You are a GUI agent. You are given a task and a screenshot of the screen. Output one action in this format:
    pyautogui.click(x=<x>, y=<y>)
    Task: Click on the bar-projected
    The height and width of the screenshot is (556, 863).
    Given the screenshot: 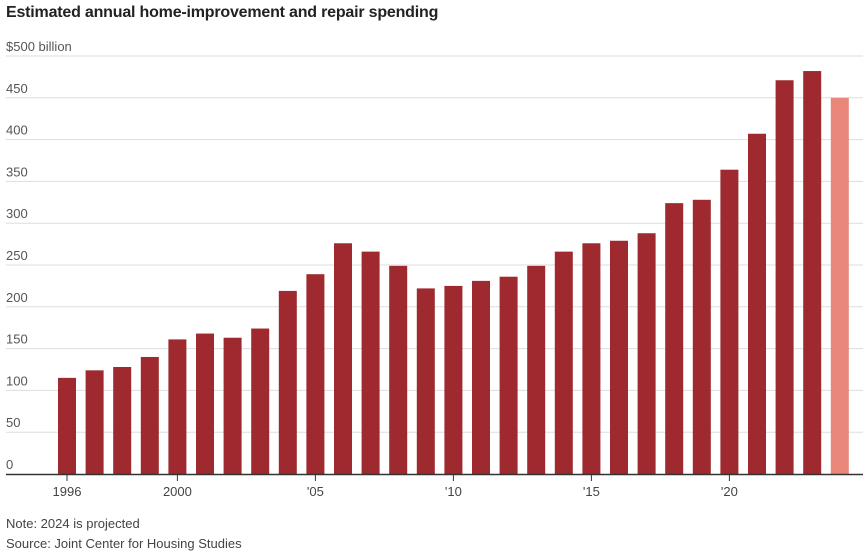 What is the action you would take?
    pyautogui.click(x=839, y=286)
    